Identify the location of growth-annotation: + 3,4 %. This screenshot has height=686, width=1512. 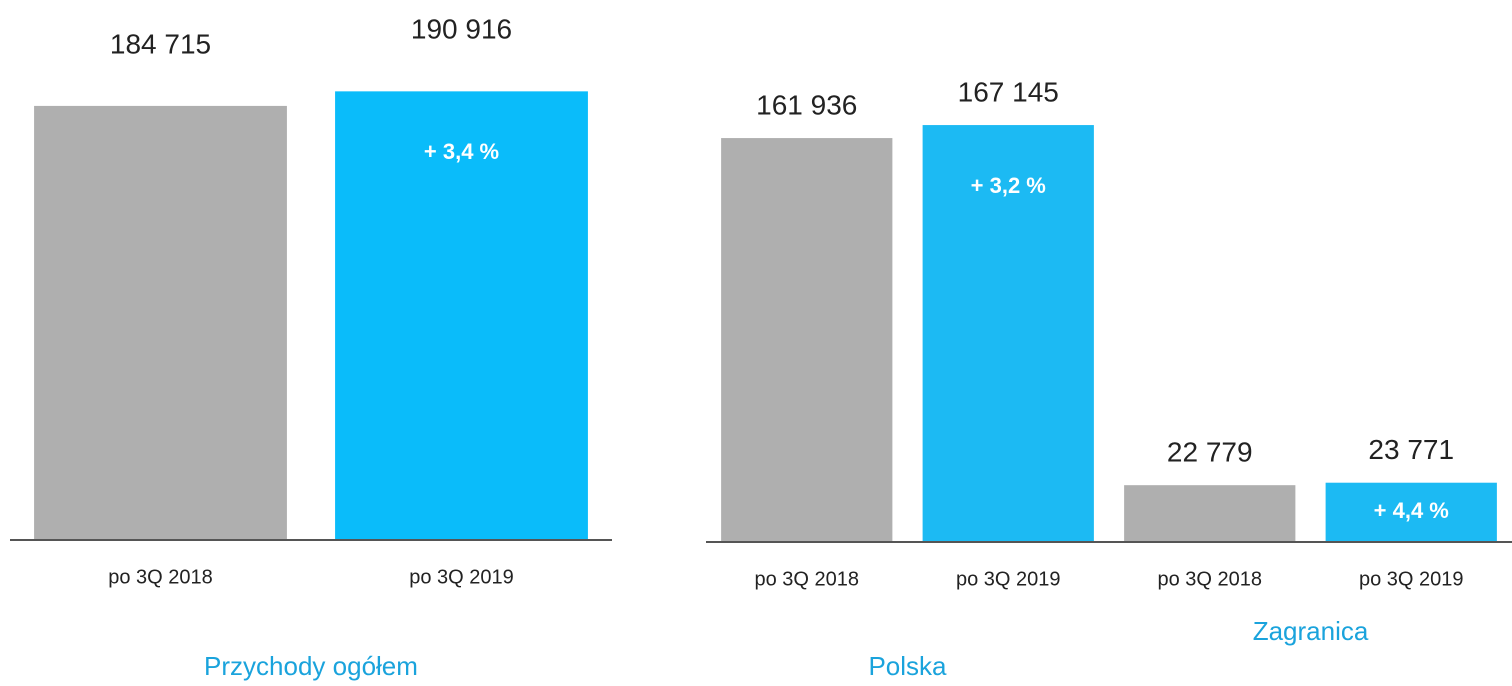
(461, 151).